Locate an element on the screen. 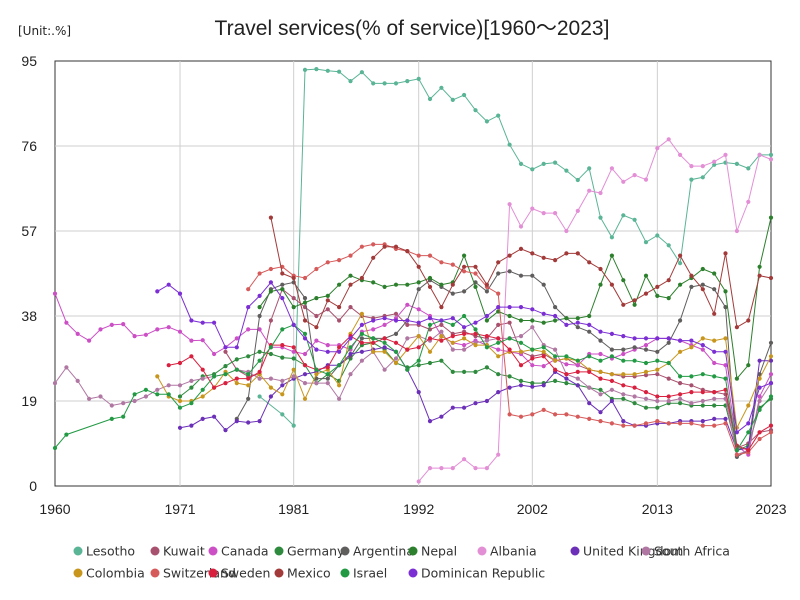 The height and width of the screenshot is (600, 800). x-tick-label: 2023 is located at coordinates (770, 509).